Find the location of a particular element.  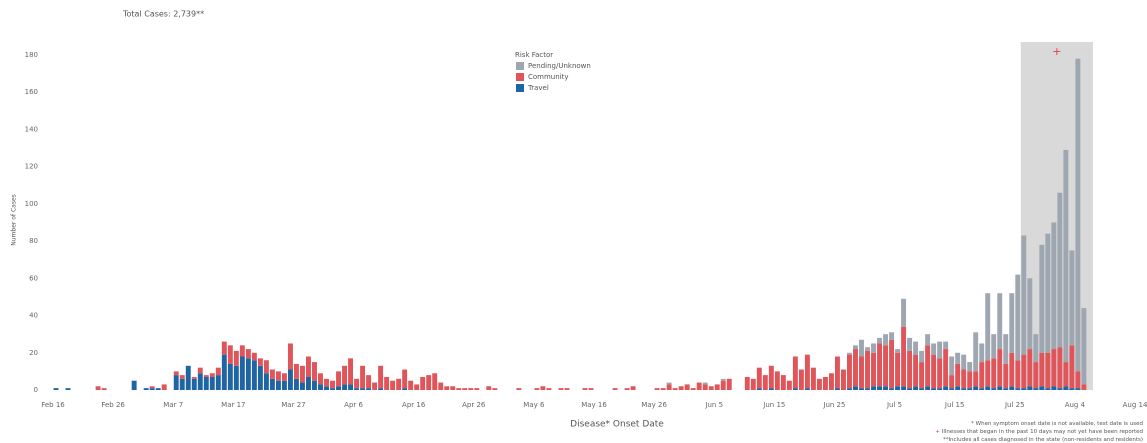

x-tick-label: Jun 15 is located at coordinates (773, 405).